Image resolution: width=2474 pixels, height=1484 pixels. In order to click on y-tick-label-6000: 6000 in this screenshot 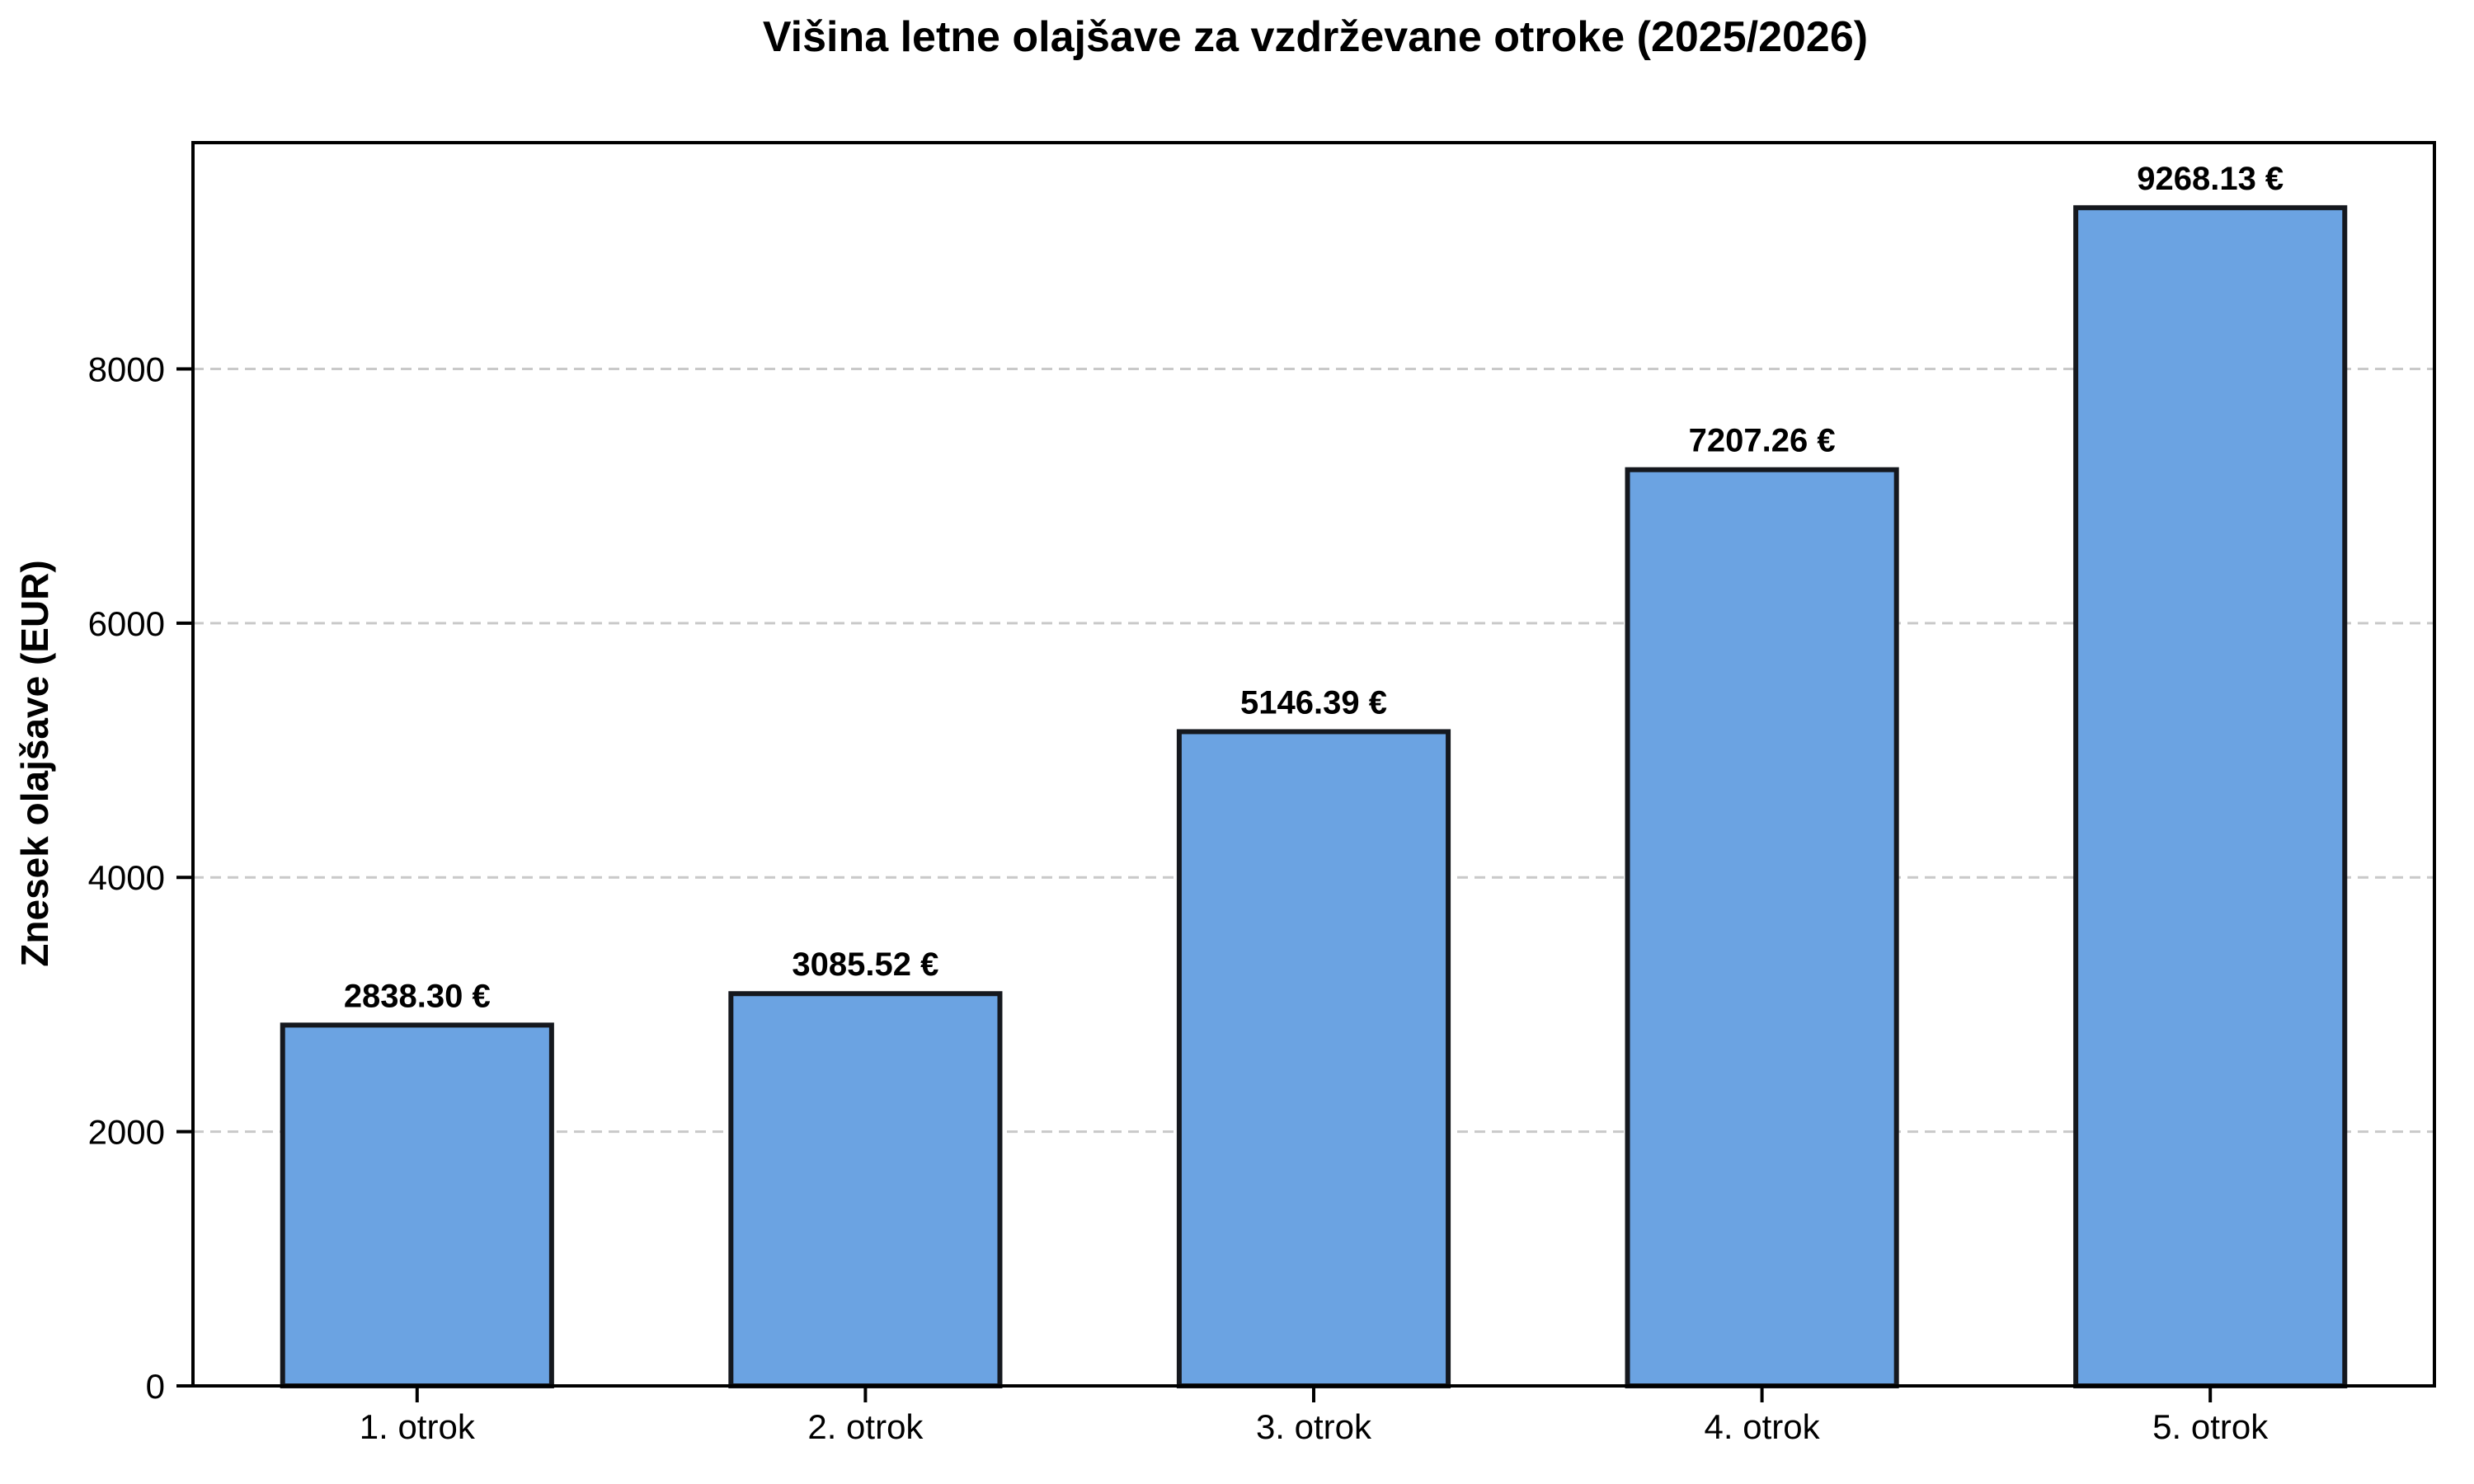, I will do `click(126, 623)`.